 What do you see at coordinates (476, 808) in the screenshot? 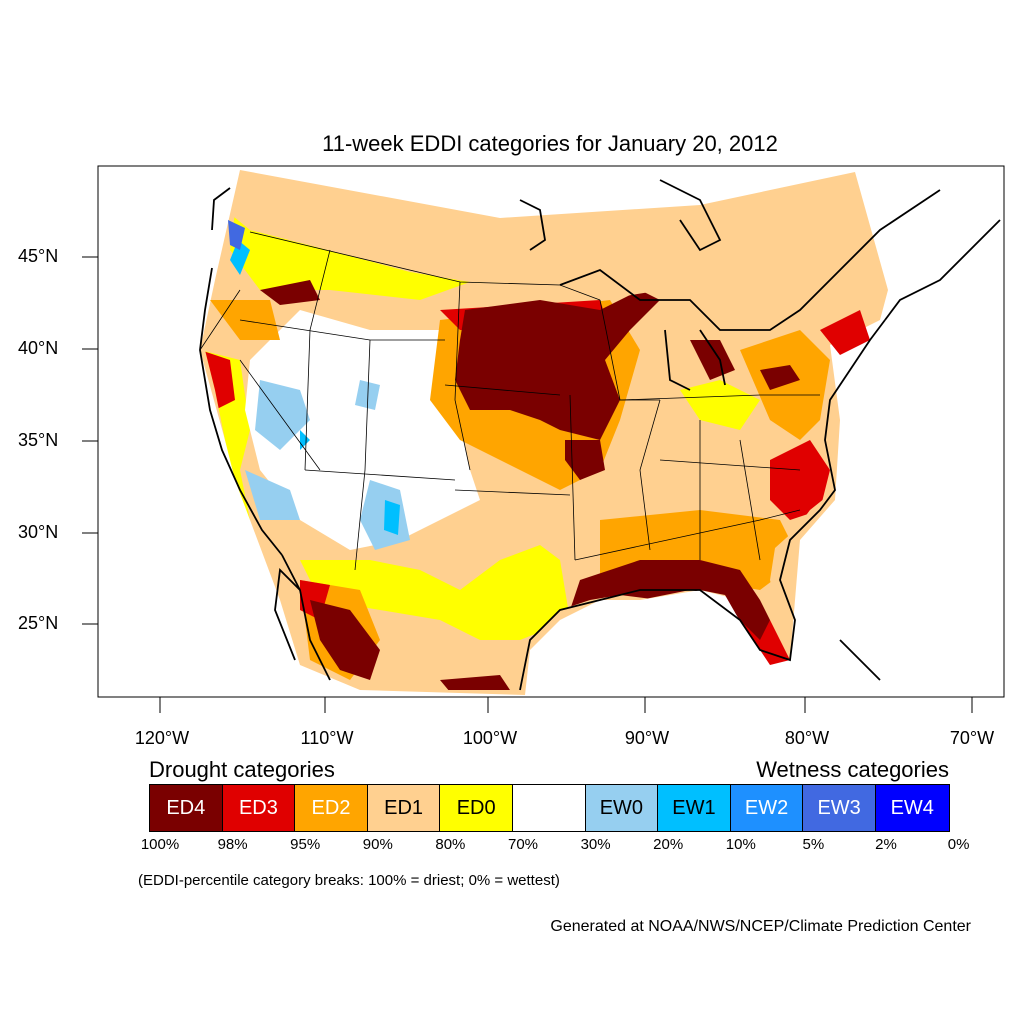
I see `legend-swatch-ed0: ED0` at bounding box center [476, 808].